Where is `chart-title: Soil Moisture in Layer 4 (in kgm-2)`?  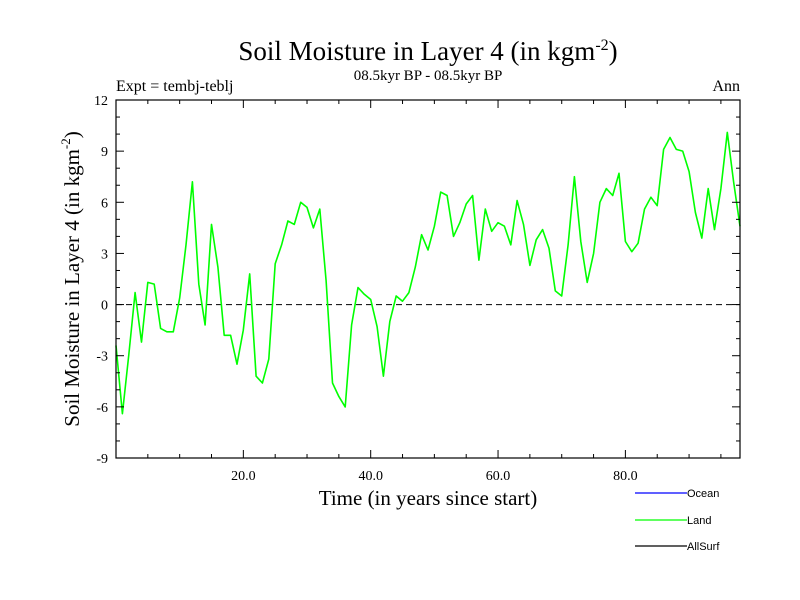
chart-title: Soil Moisture in Layer 4 (in kgm-2) is located at coordinates (427, 51).